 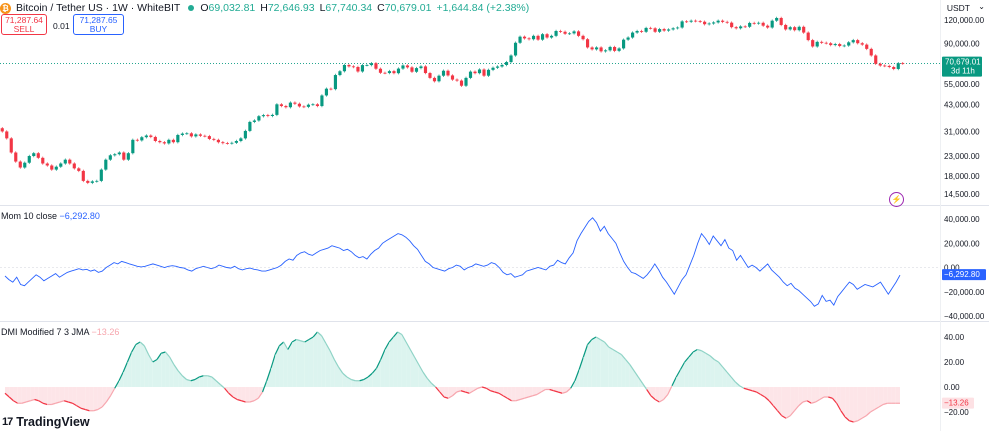 I want to click on market-status-icon, so click(x=191, y=8).